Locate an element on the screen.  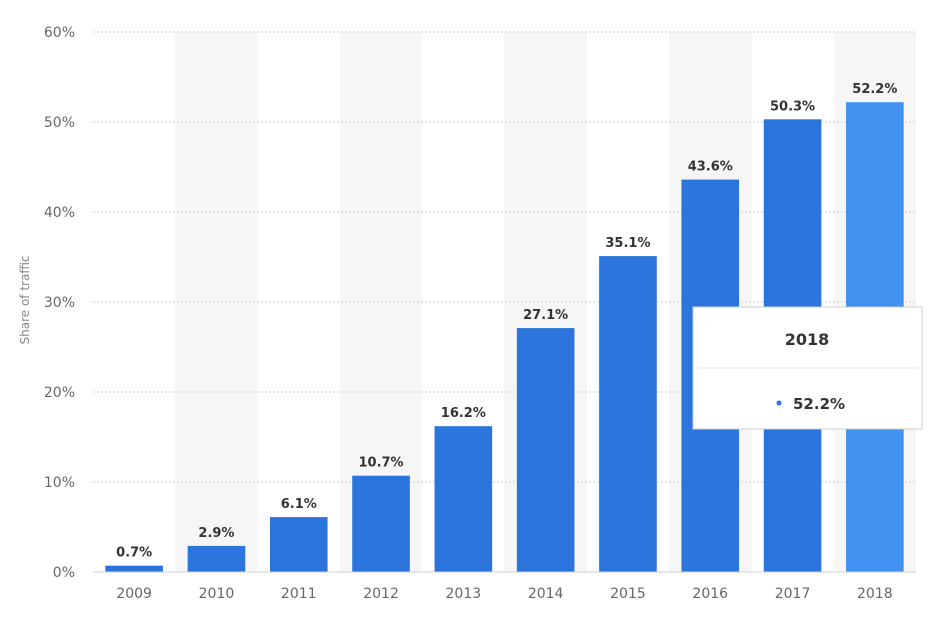
y-tick-label: 50% is located at coordinates (59, 123).